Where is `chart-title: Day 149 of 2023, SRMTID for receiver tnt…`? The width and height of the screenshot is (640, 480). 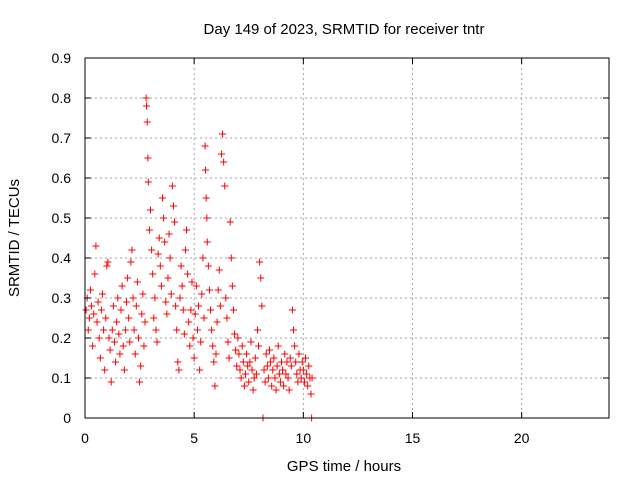 chart-title: Day 149 of 2023, SRMTID for receiver tnt… is located at coordinates (344, 29).